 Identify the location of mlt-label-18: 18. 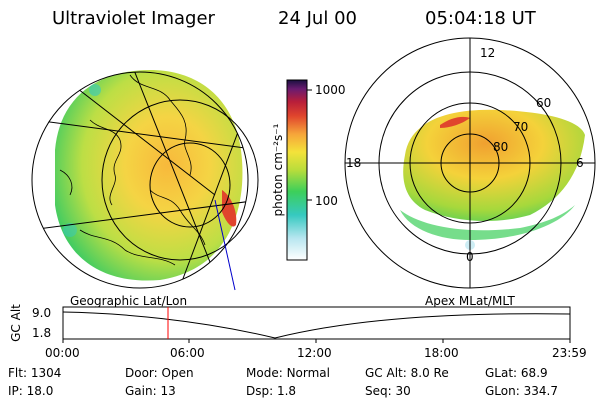
(354, 163).